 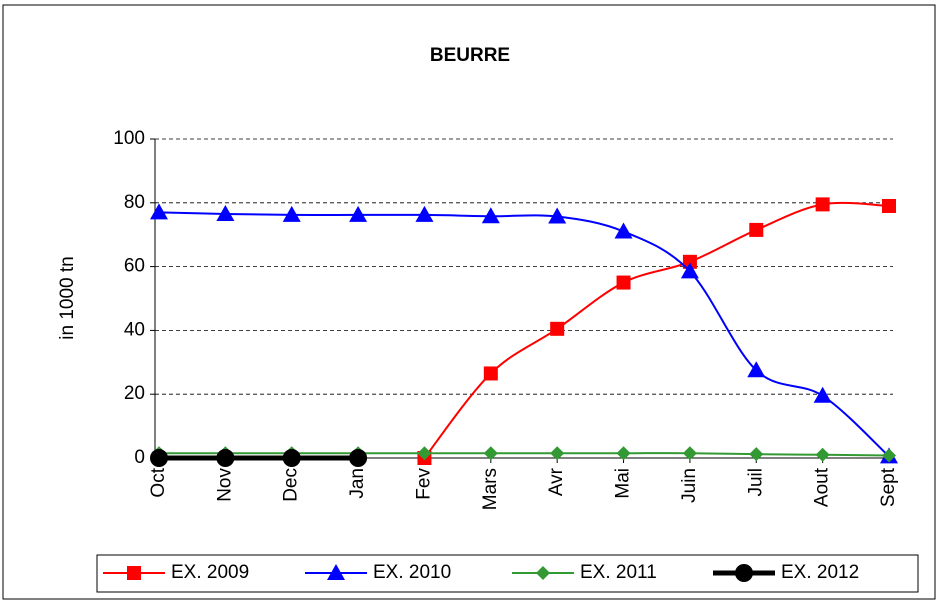 I want to click on series-line, so click(x=524, y=454).